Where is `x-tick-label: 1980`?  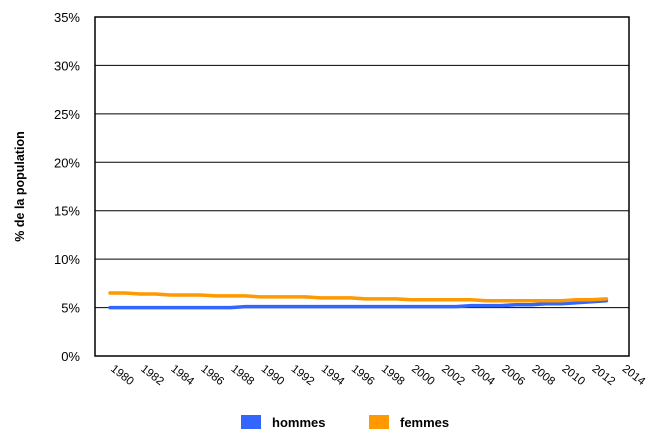 x-tick-label: 1980 is located at coordinates (122, 375).